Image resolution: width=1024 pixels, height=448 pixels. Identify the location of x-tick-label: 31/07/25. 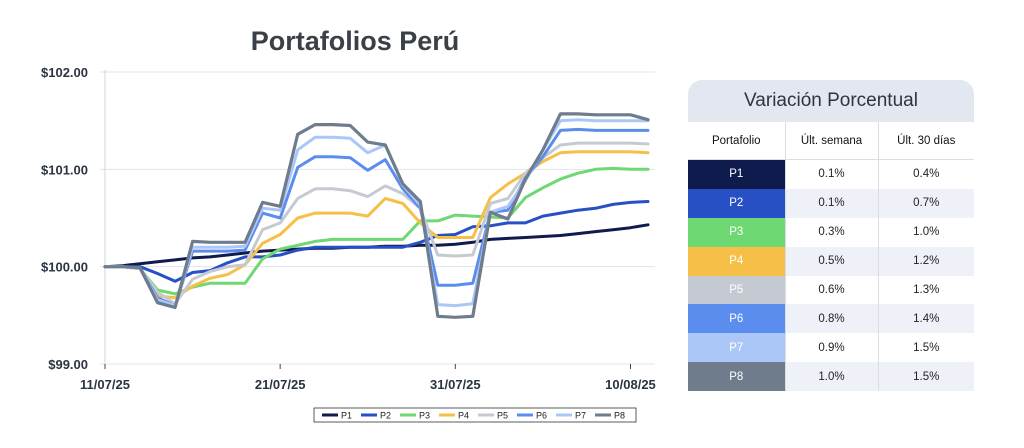
(455, 384).